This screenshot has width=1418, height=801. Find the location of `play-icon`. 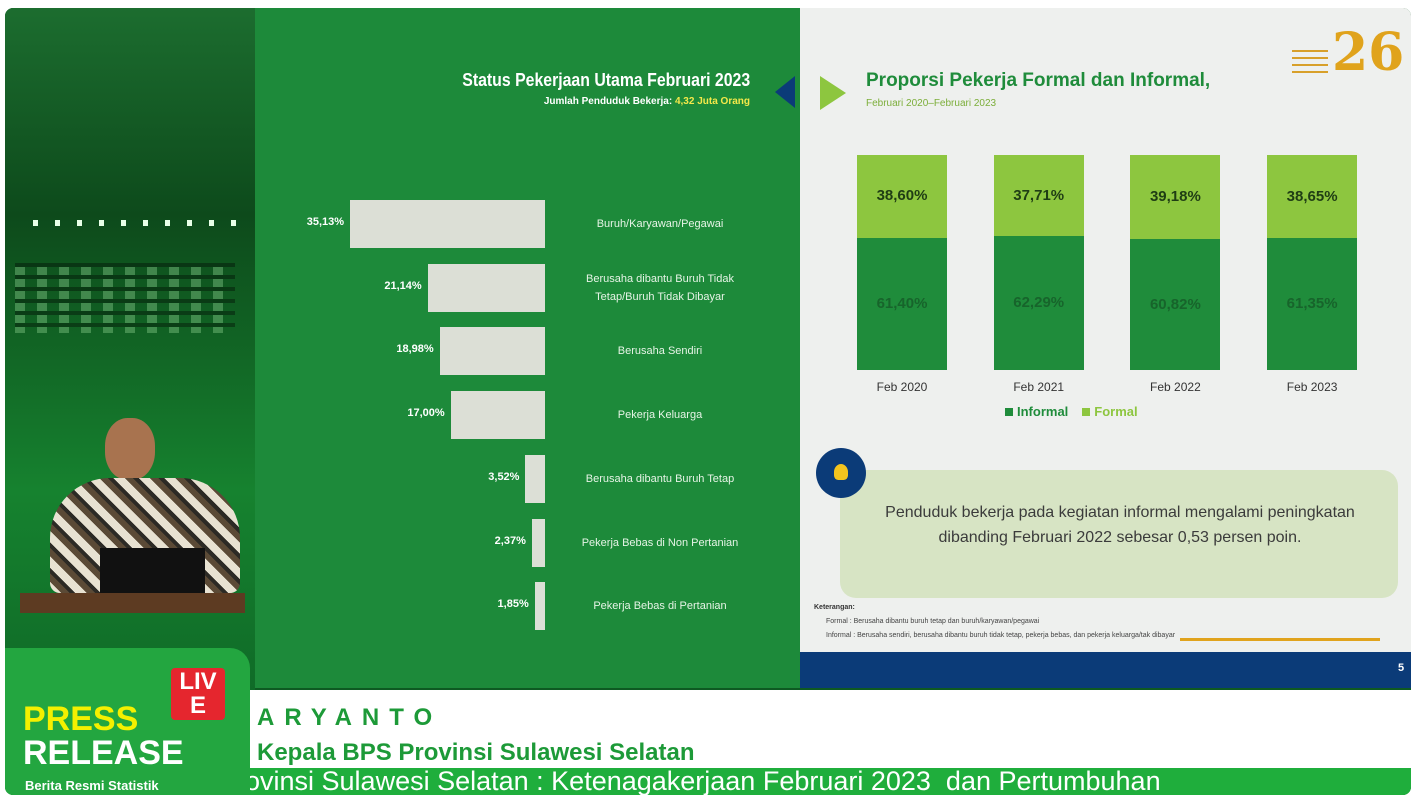

play-icon is located at coordinates (833, 93).